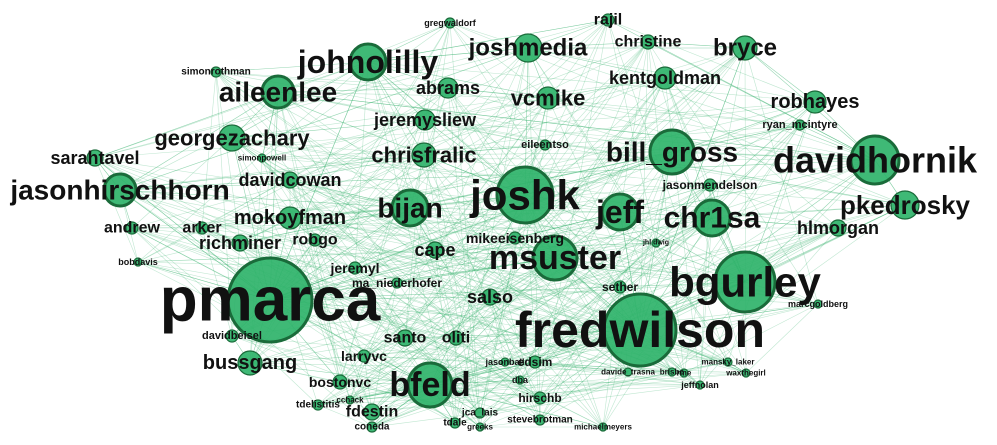 The height and width of the screenshot is (445, 997). Describe the element at coordinates (584, 396) in the screenshot. I see `edge-davide_trasna-stevebrotman` at that location.